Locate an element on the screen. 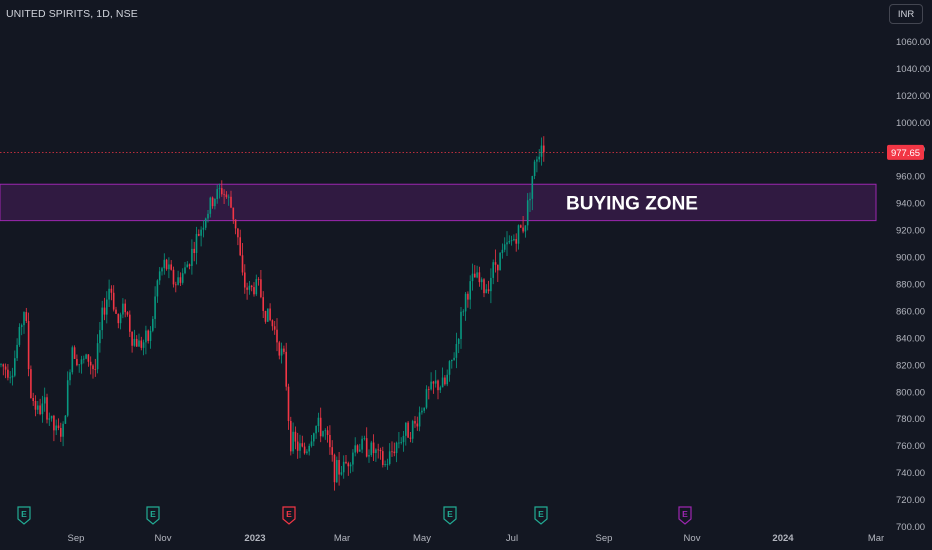 The height and width of the screenshot is (550, 932). y-tick-label: 700.00 is located at coordinates (910, 527).